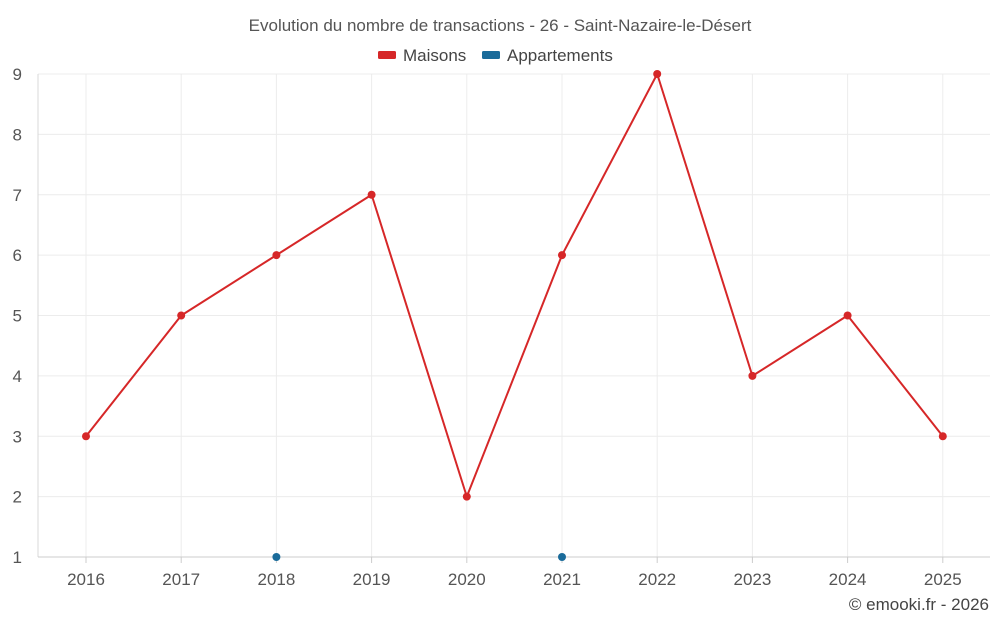 This screenshot has height=625, width=1000. What do you see at coordinates (17, 74) in the screenshot?
I see `y-tick-label: 9` at bounding box center [17, 74].